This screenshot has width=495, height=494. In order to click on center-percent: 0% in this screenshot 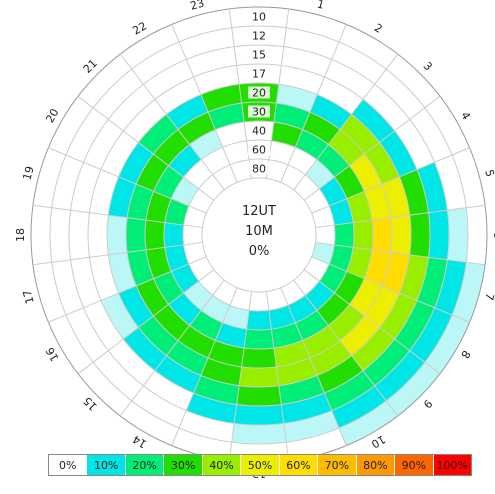, I will do `click(259, 251)`.